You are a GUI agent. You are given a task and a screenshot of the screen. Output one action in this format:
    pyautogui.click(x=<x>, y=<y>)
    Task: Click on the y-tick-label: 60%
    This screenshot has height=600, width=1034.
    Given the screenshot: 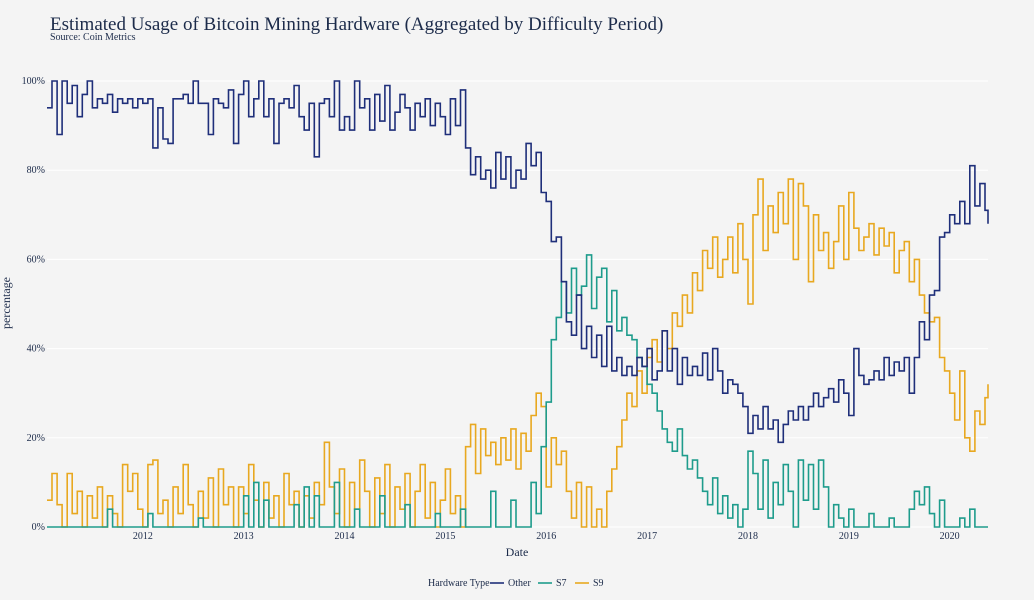 What is the action you would take?
    pyautogui.click(x=36, y=259)
    